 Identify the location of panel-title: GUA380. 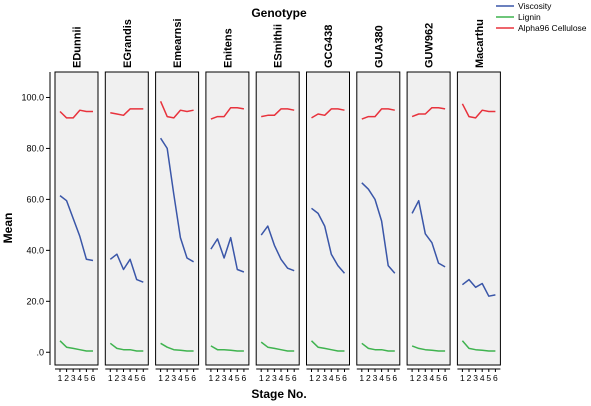
(379, 46).